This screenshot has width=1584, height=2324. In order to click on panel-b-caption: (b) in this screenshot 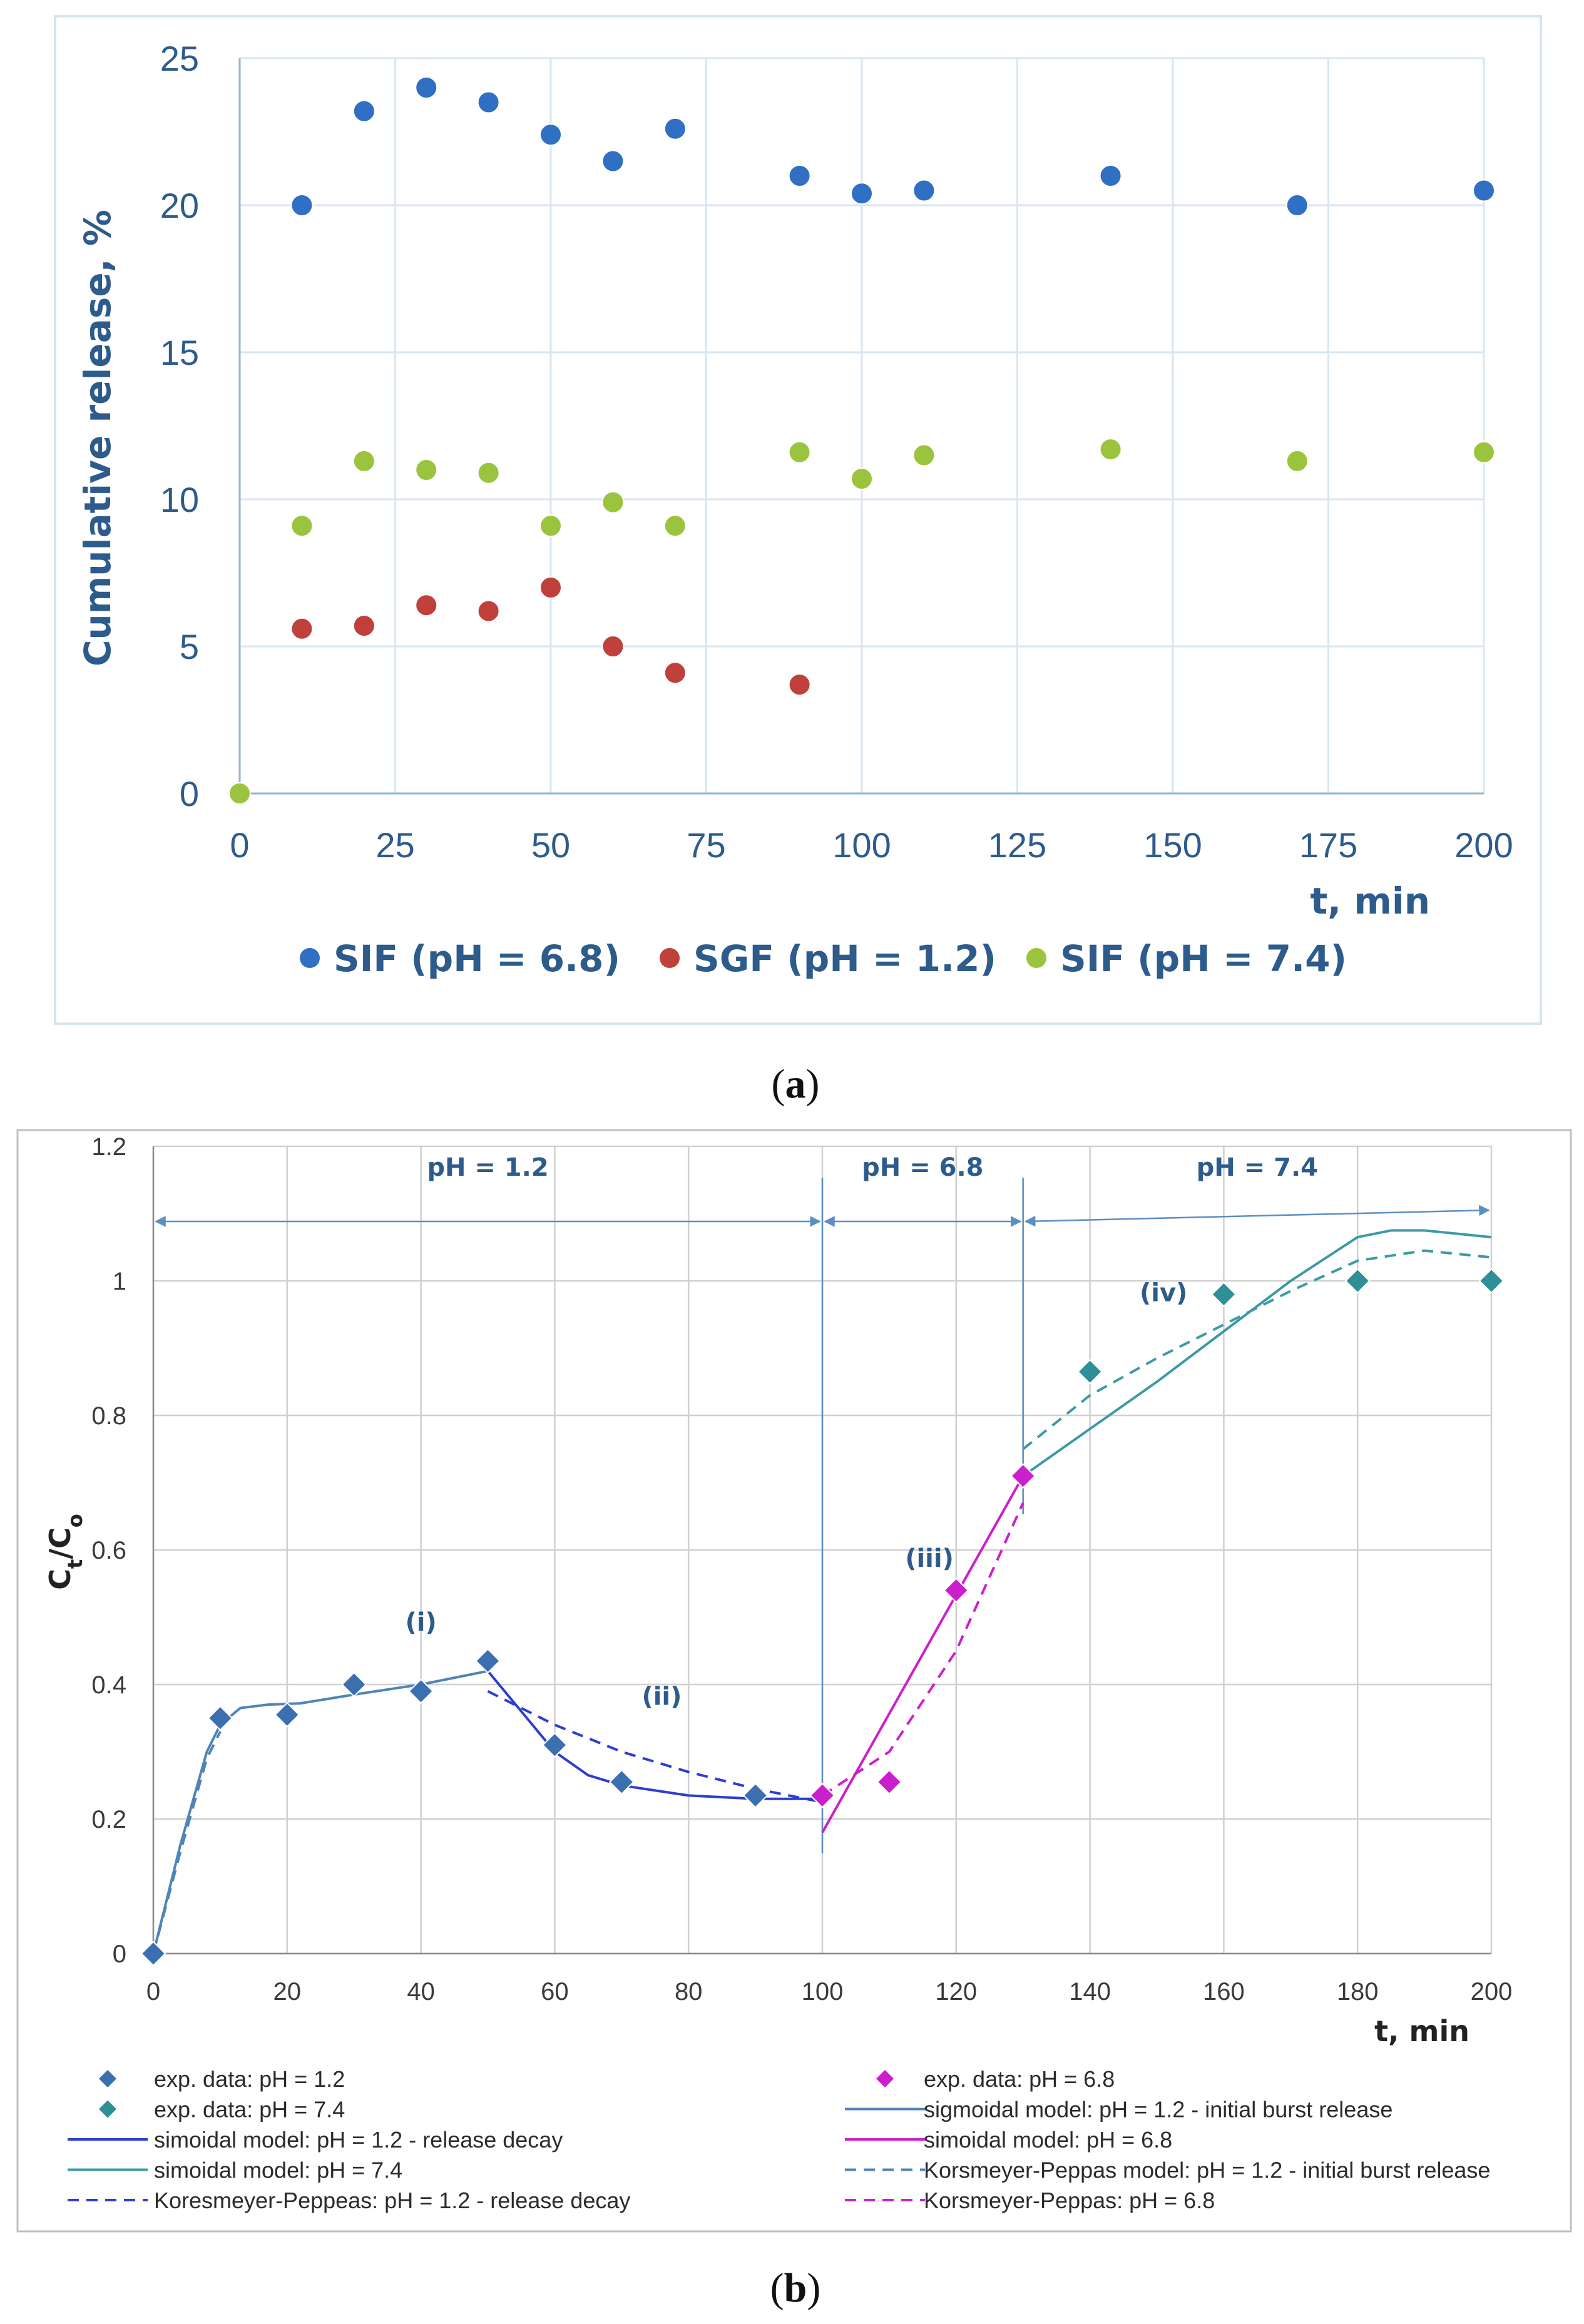, I will do `click(795, 2288)`.